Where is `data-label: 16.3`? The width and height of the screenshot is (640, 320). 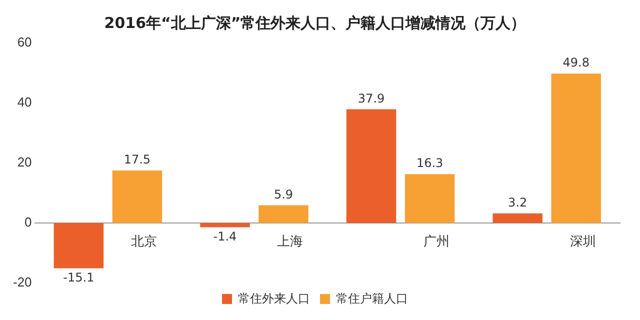
data-label: 16.3 is located at coordinates (430, 163).